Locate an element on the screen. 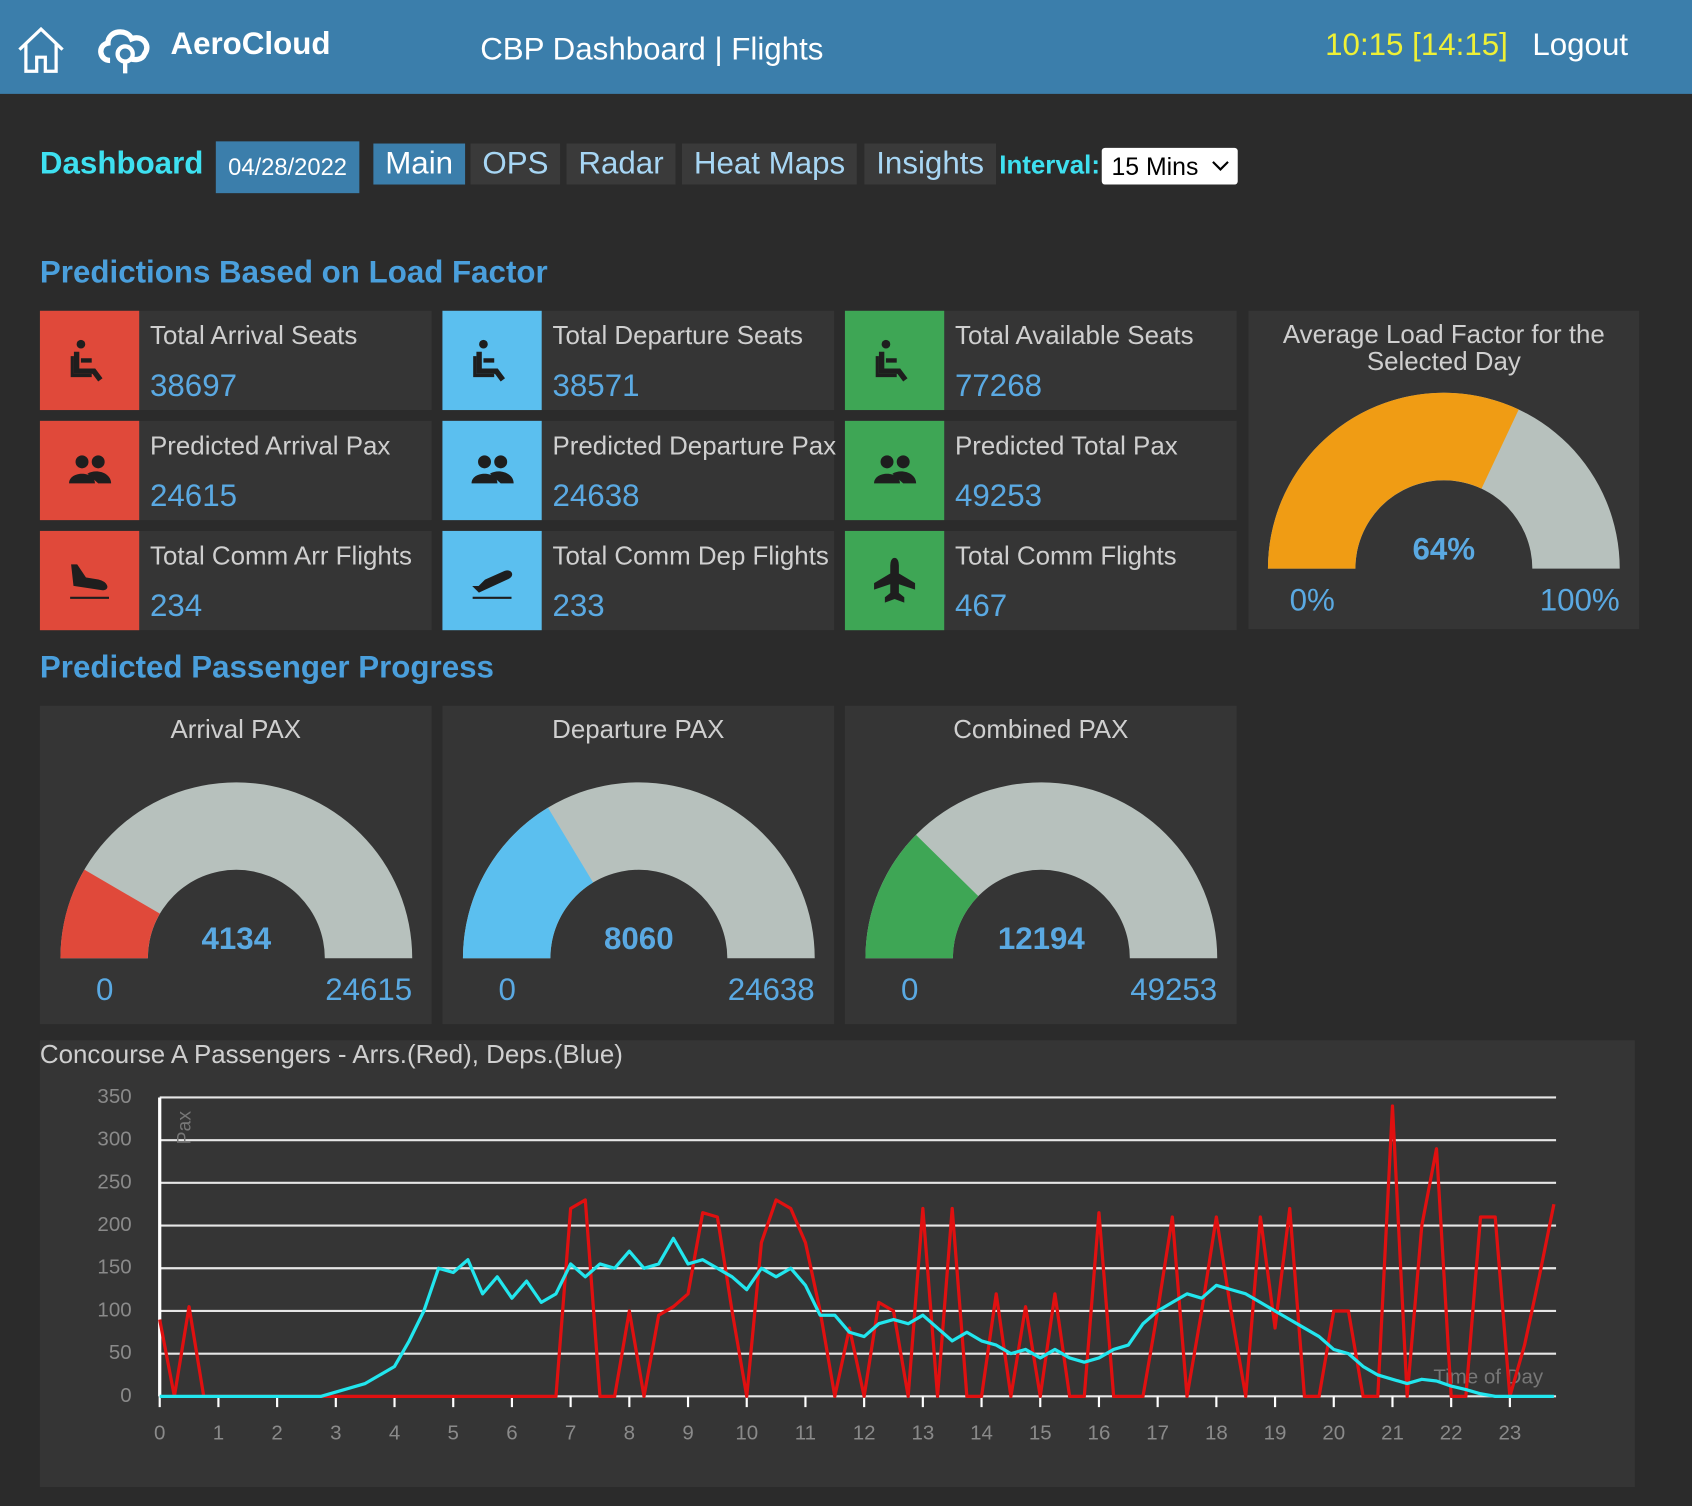  x-tick-label: 17 is located at coordinates (1157, 1433).